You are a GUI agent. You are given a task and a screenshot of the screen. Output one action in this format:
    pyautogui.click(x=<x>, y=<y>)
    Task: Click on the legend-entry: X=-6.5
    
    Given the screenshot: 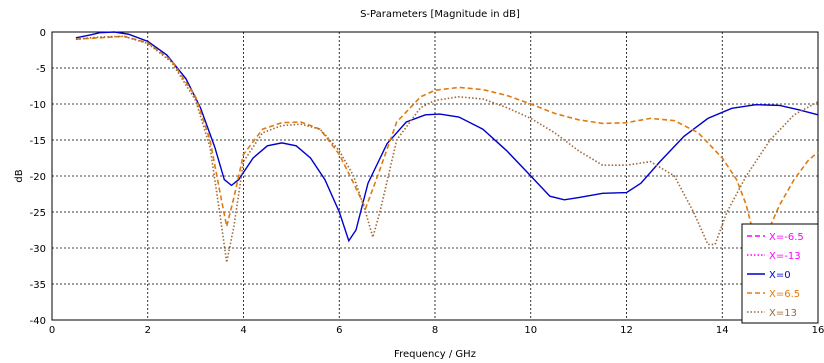 What is the action you would take?
    pyautogui.click(x=786, y=237)
    